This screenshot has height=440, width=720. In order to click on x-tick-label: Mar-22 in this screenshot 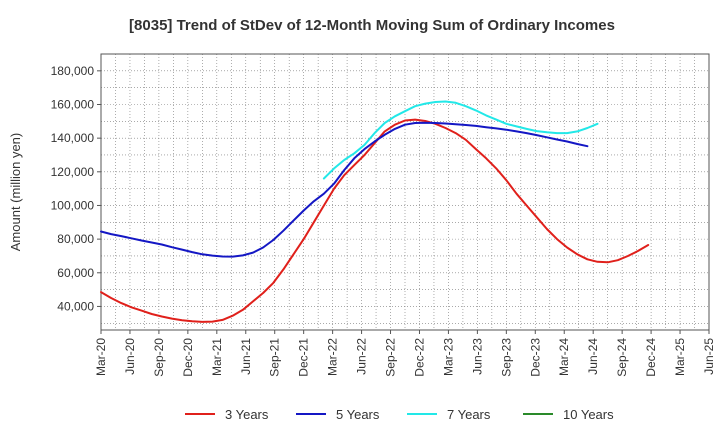, I will do `click(333, 357)`.